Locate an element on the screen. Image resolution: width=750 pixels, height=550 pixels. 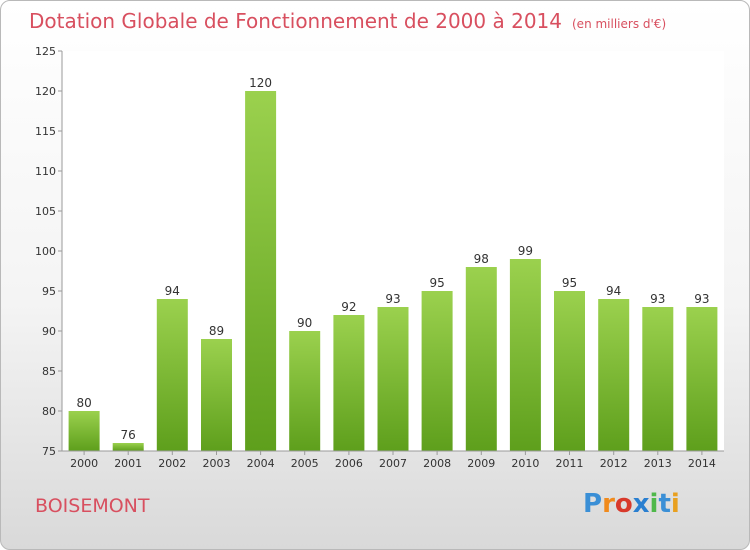
bar-2007 is located at coordinates (393, 379).